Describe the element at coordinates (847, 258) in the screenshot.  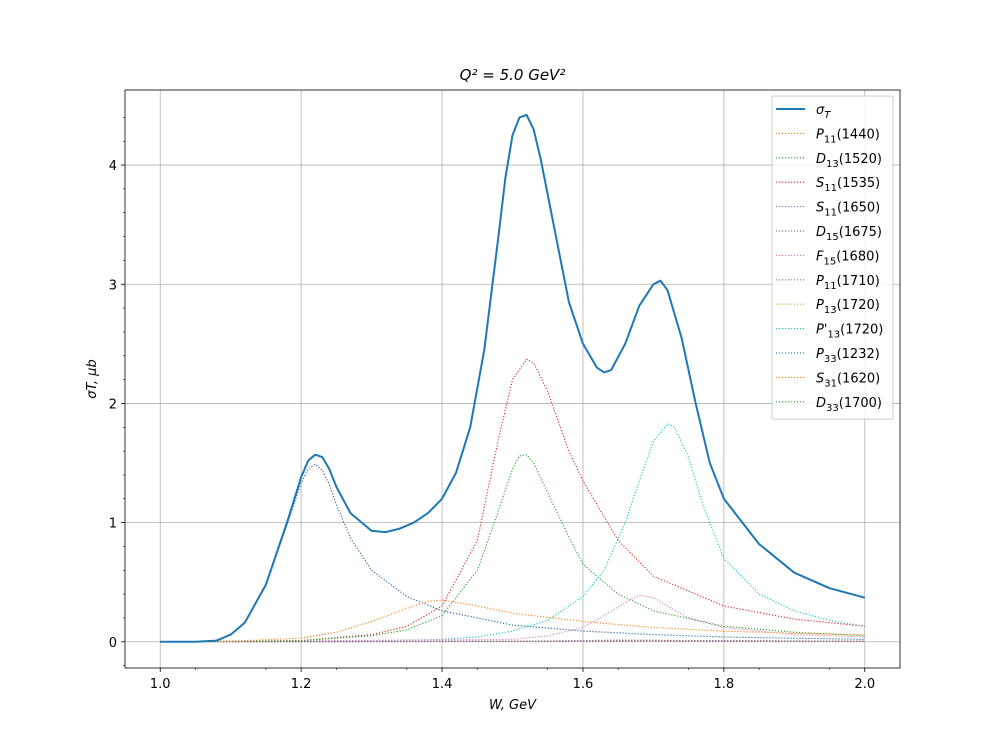
I see `legend-entry: F15(1680)` at that location.